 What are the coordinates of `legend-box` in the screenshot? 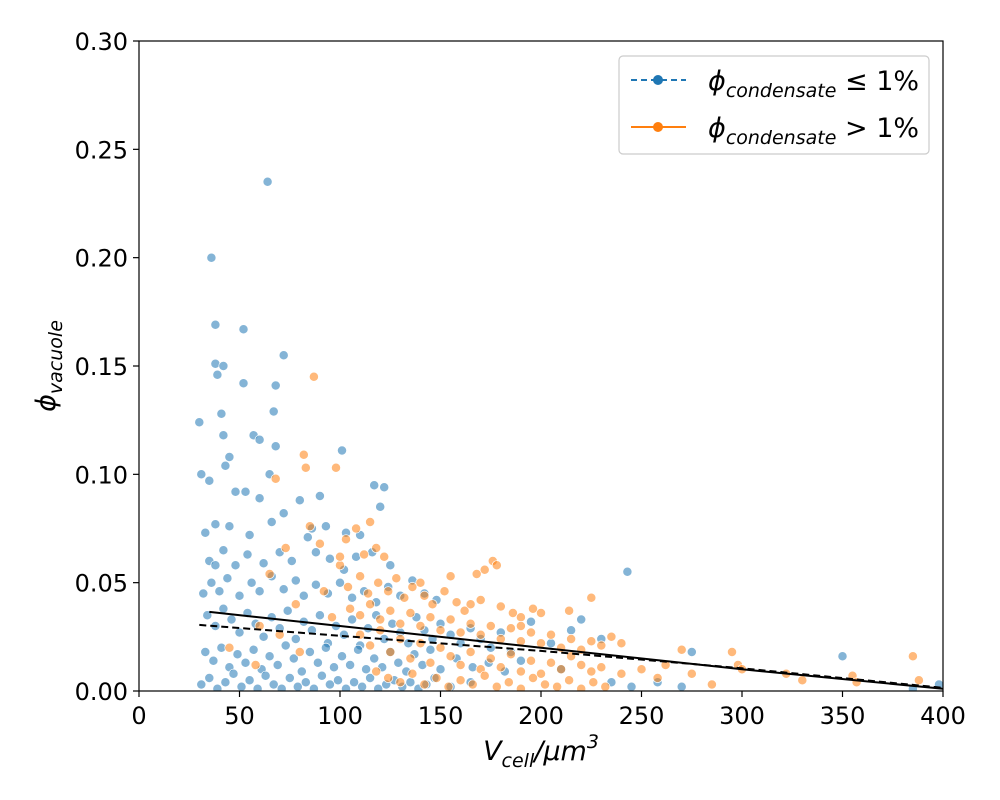 It's located at (774, 105).